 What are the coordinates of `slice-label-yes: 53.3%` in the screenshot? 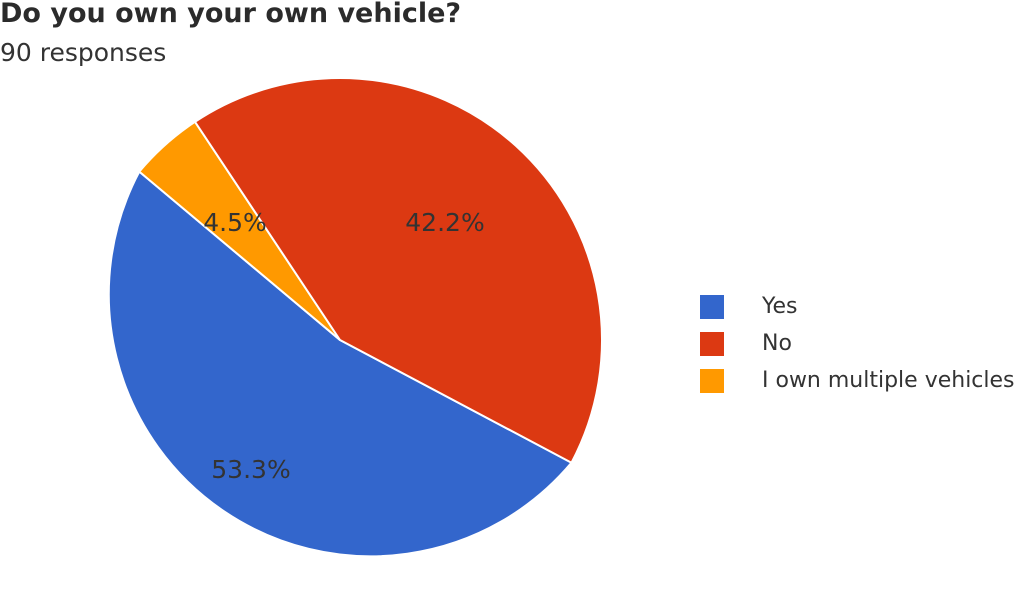 It's located at (250, 469).